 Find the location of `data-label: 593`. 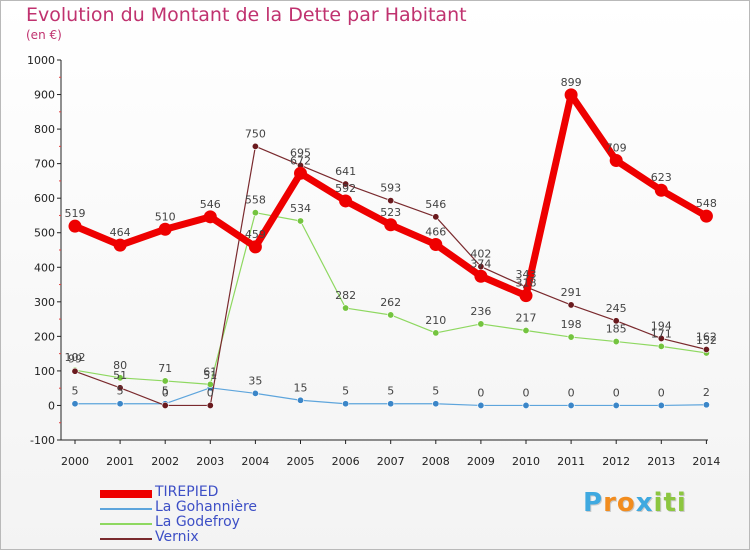

data-label: 593 is located at coordinates (390, 188).